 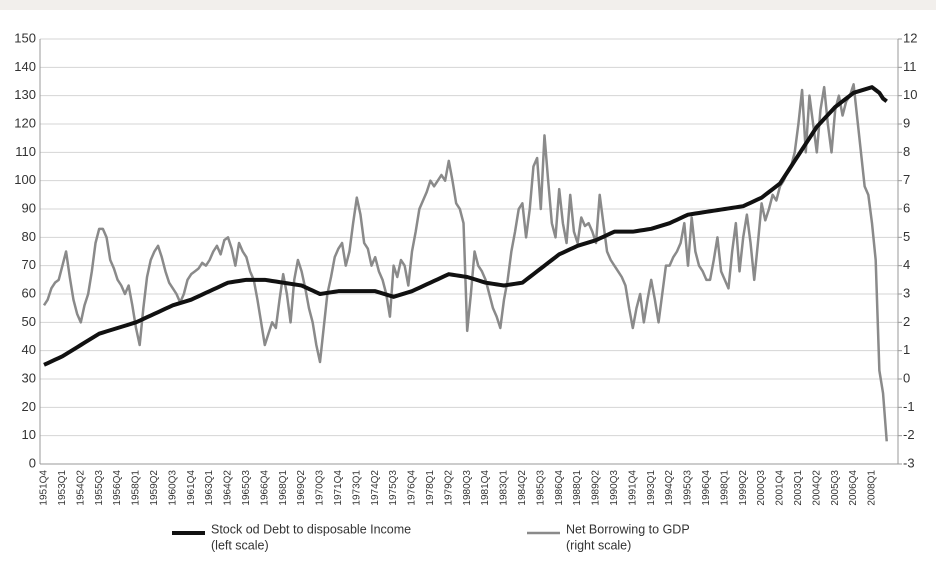 I want to click on x-tick-label: 1980Q3, so click(x=467, y=488).